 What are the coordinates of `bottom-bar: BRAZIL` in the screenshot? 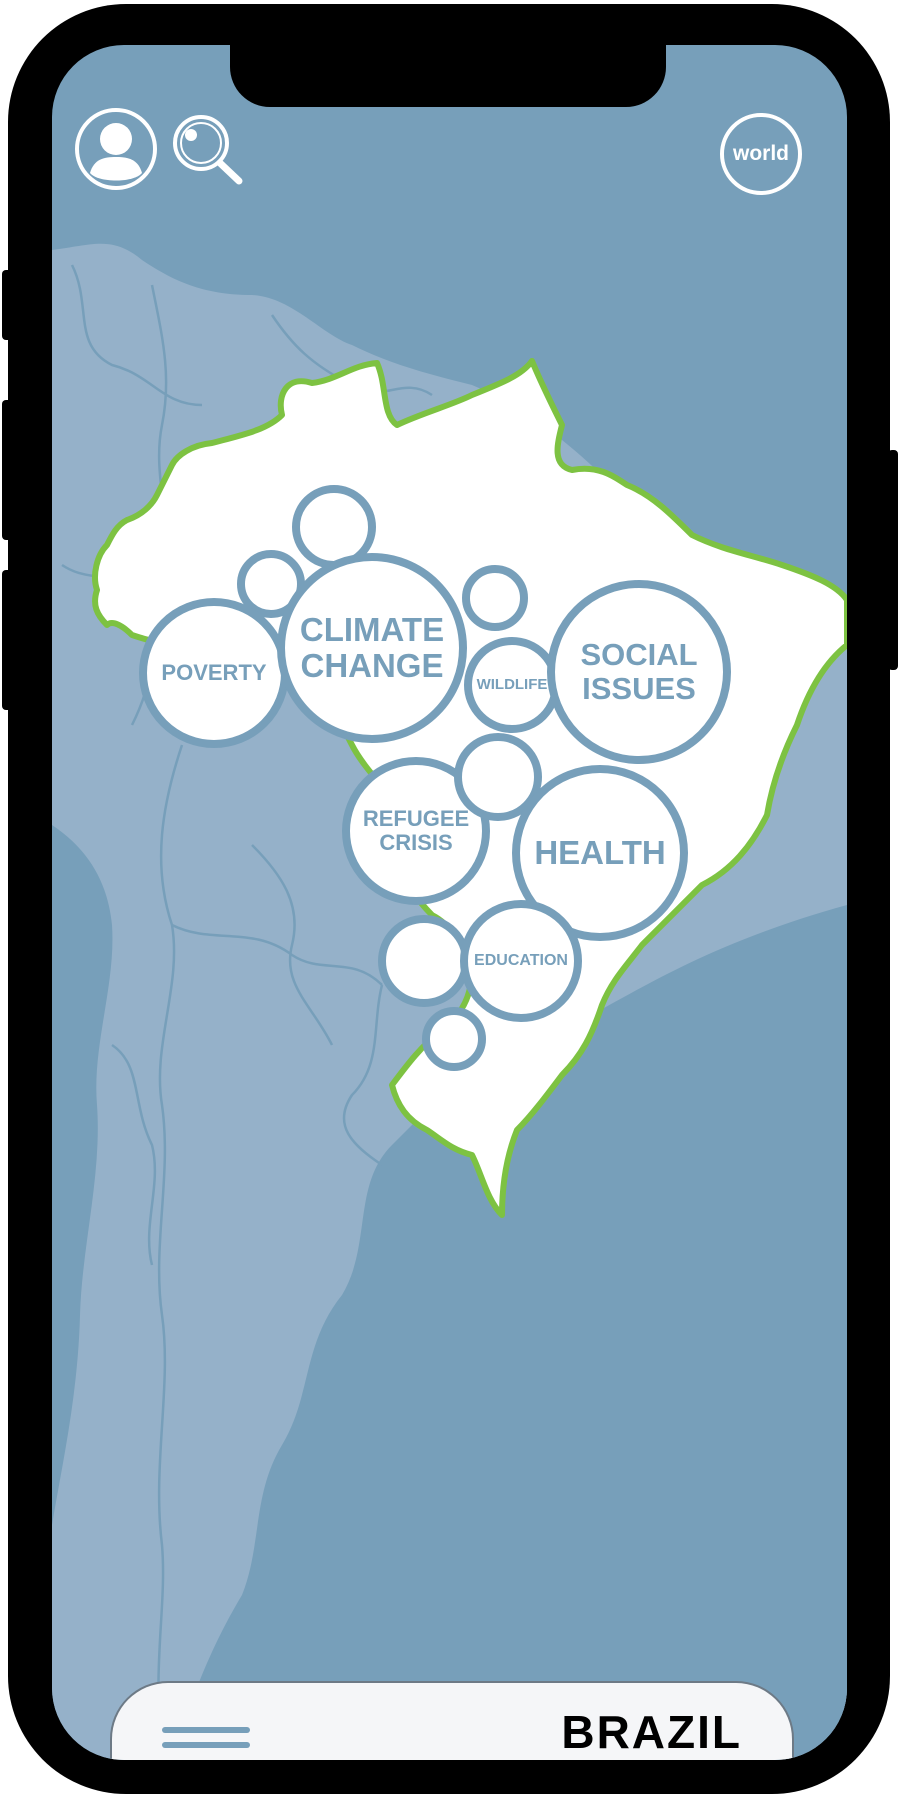 It's located at (452, 1720).